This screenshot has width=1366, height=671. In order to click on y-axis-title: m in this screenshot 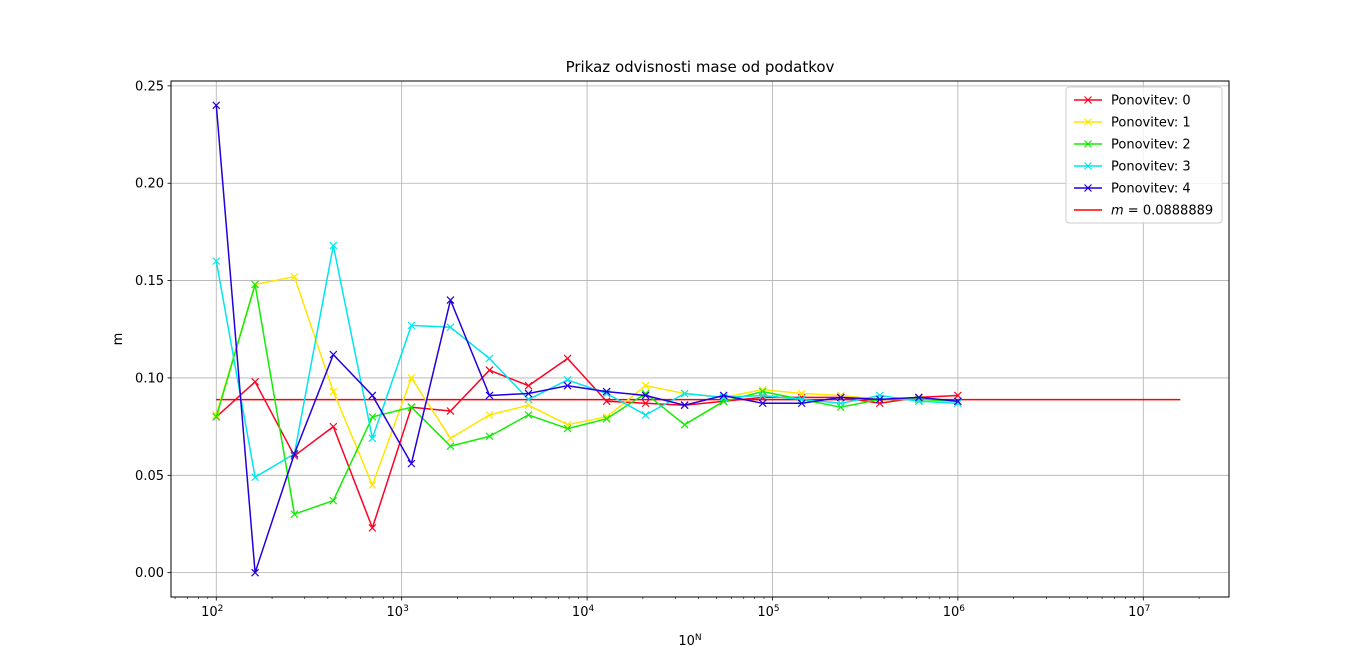, I will do `click(118, 339)`.